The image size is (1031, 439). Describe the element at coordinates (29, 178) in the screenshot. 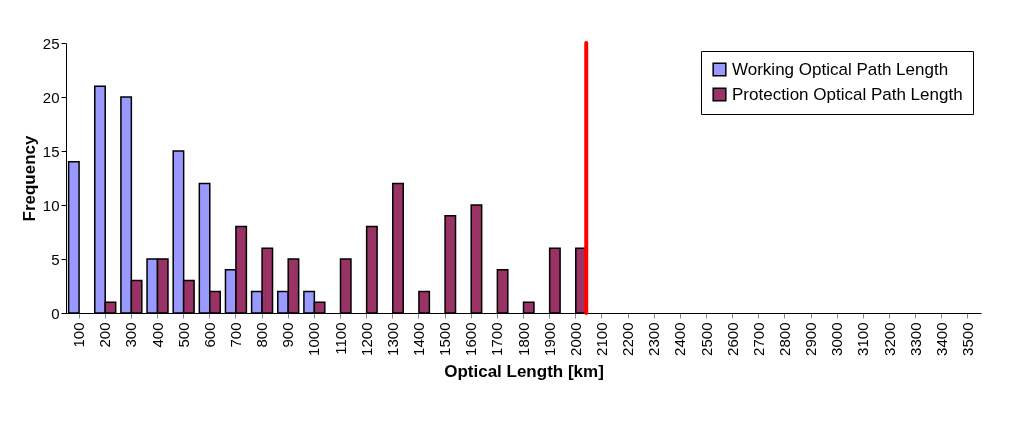

I see `y-axis-title: Frequency` at that location.